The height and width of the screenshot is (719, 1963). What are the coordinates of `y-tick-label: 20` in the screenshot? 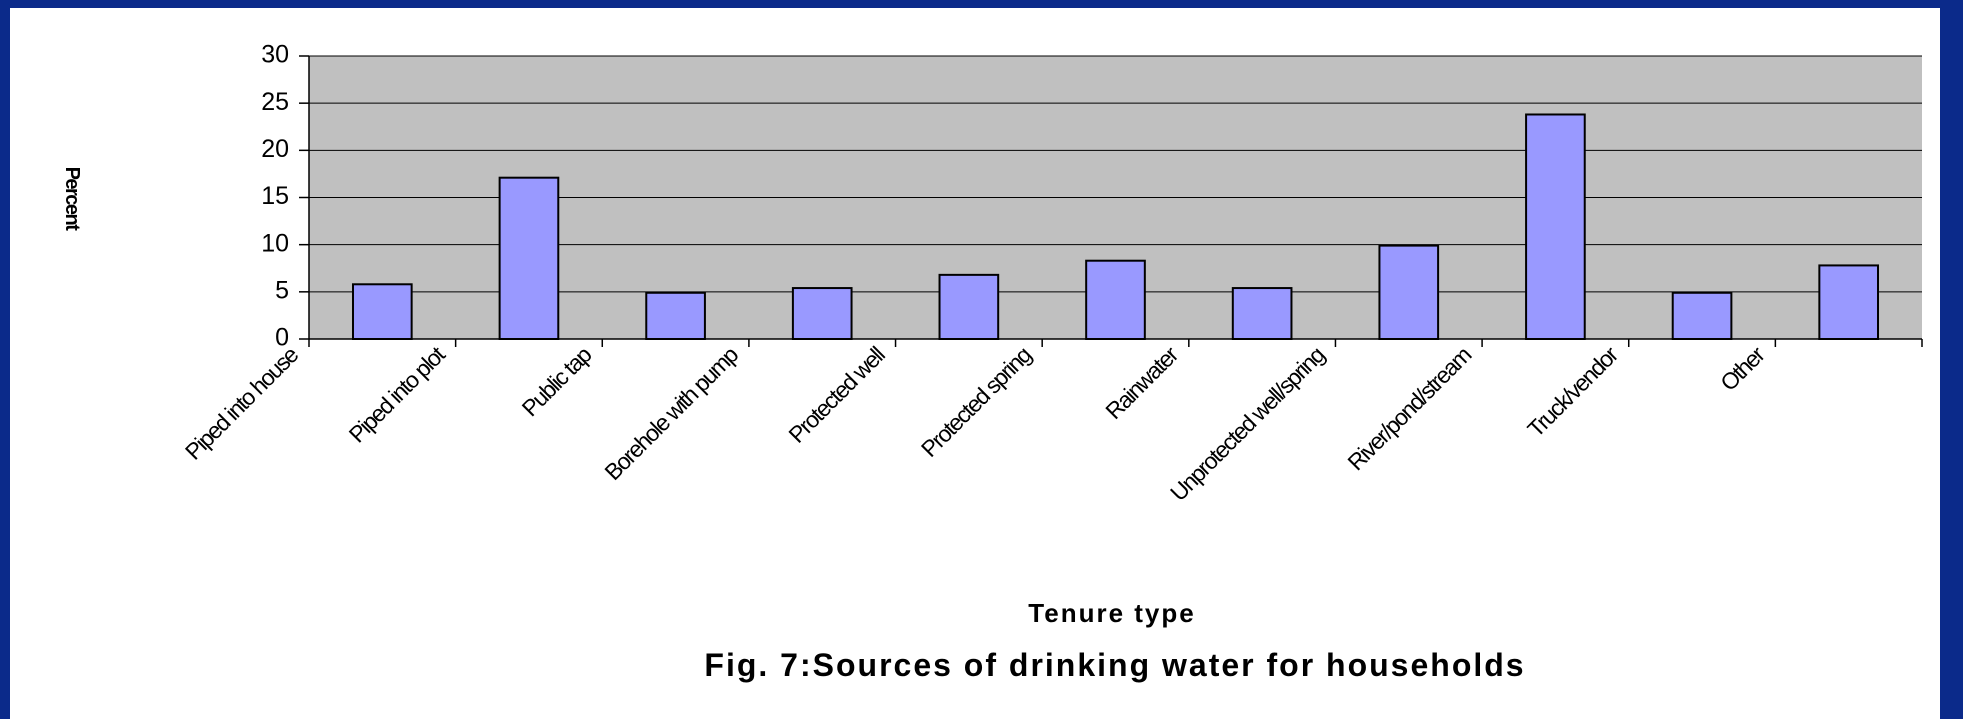 It's located at (275, 149).